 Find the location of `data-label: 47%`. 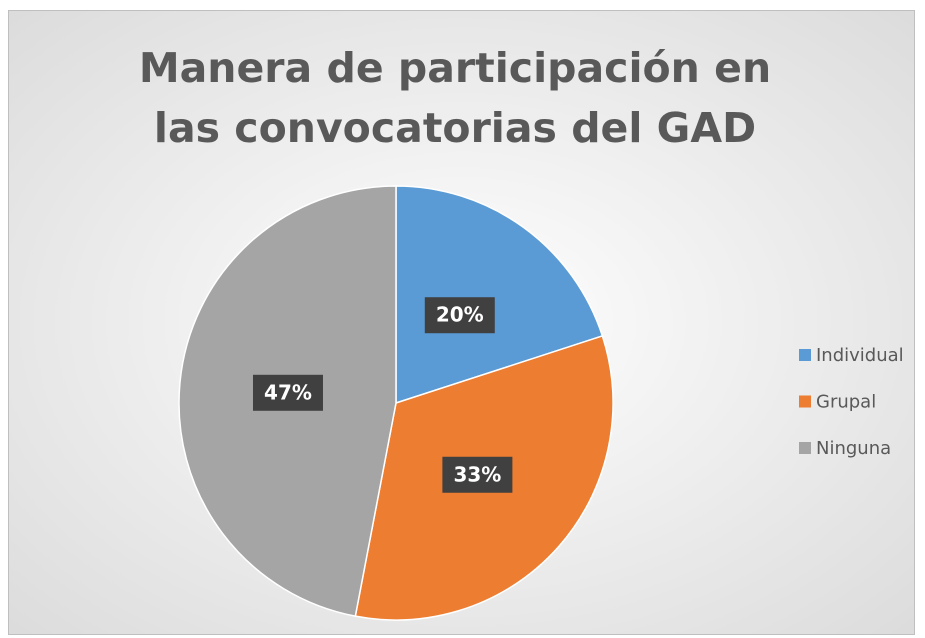

data-label: 47% is located at coordinates (288, 392).